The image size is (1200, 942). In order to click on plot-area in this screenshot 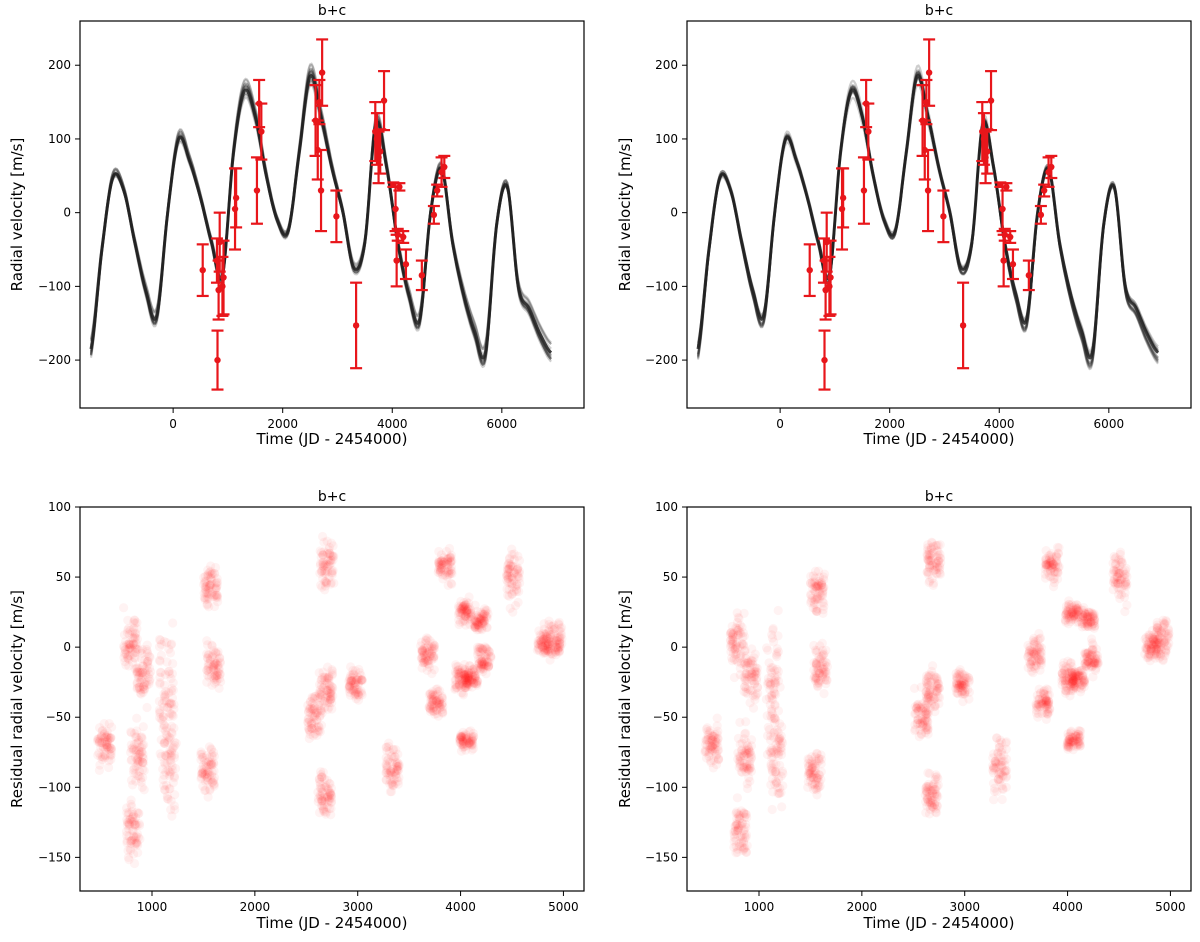, I will do `click(928, 214)`.